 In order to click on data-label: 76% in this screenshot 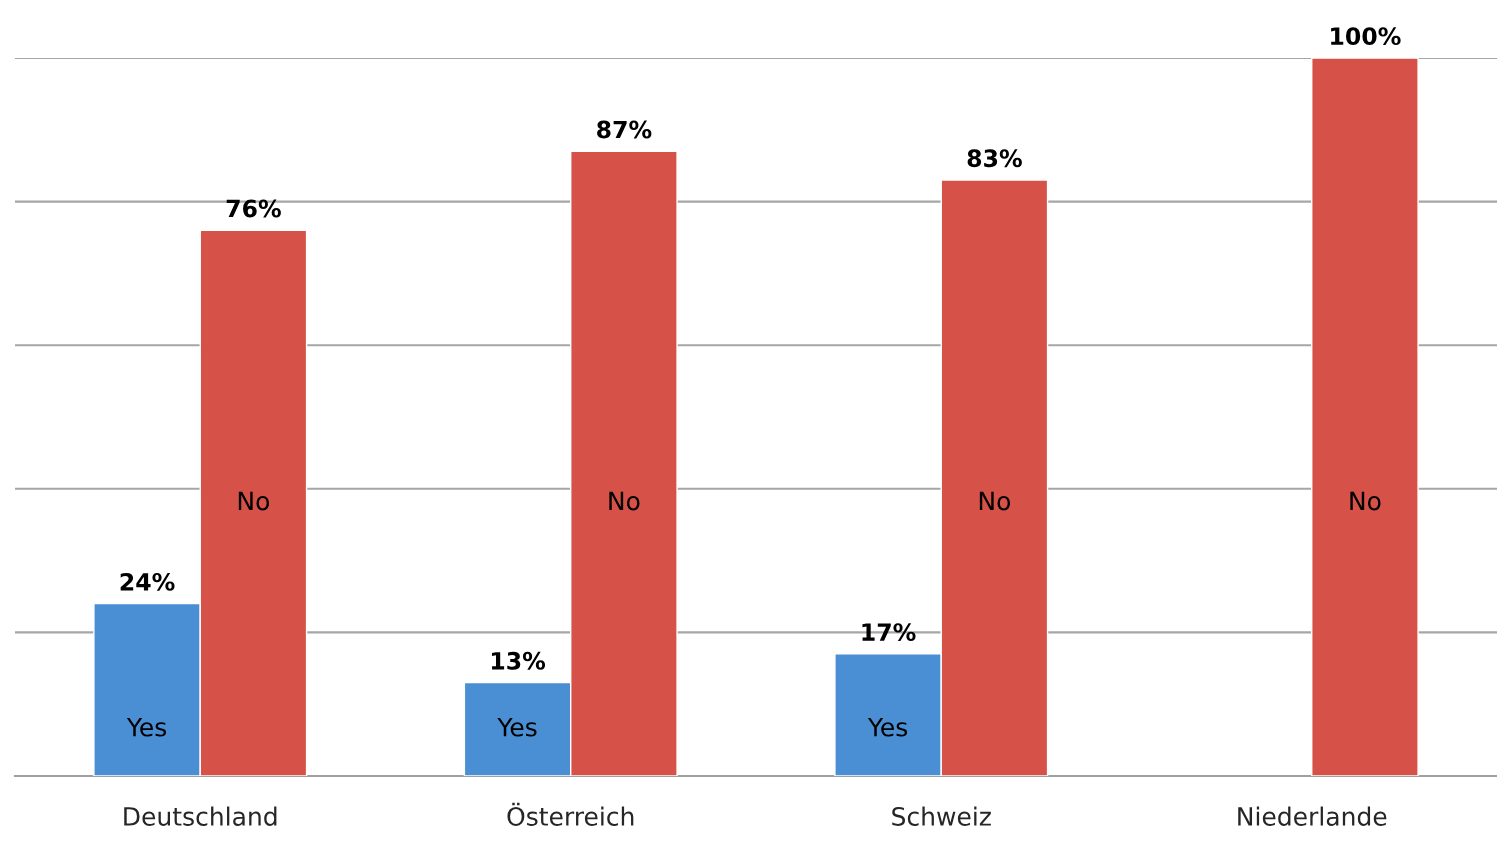, I will do `click(253, 208)`.